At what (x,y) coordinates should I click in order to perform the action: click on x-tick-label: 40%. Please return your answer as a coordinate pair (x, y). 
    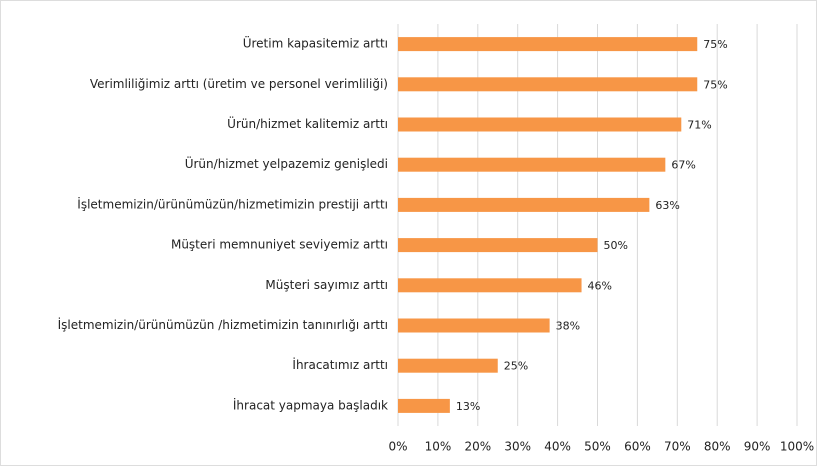
    Looking at the image, I should click on (557, 447).